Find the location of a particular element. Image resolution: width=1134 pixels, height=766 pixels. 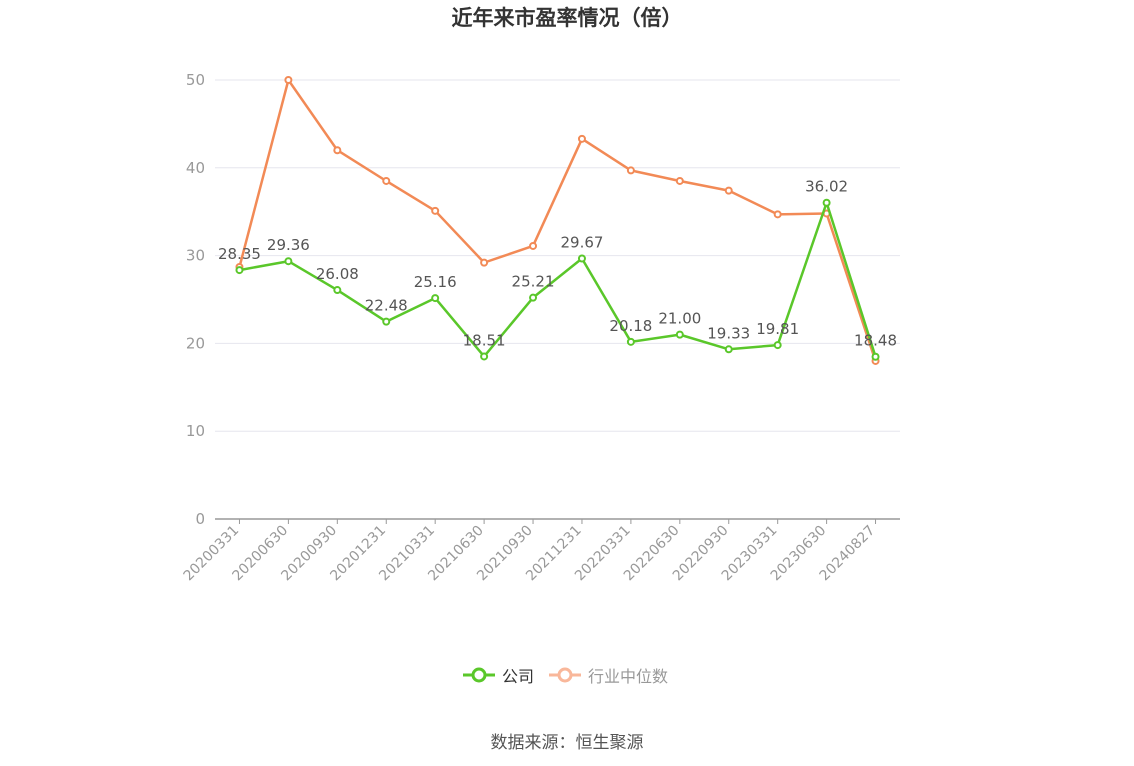

legend: 公司 行业中位数 is located at coordinates (572, 675).